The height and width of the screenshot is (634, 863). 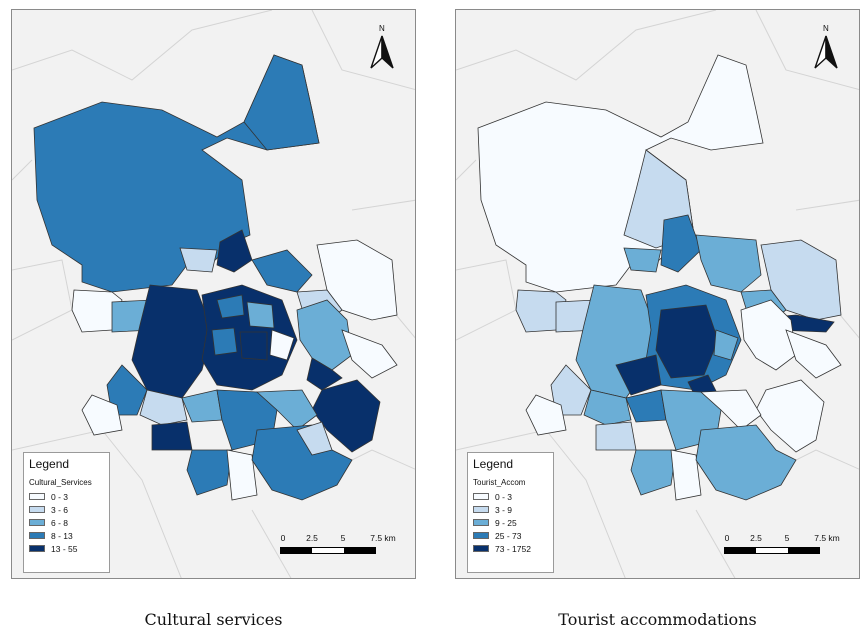 What do you see at coordinates (260, 315) in the screenshot?
I see `district-c2` at bounding box center [260, 315].